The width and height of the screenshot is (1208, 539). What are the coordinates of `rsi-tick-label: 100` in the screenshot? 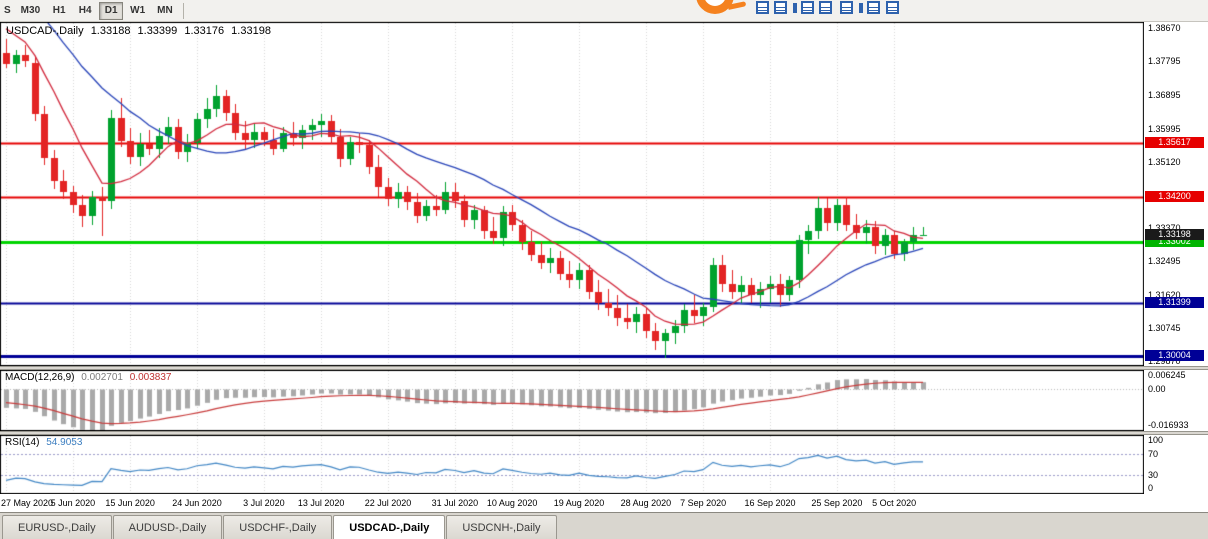 It's located at (1156, 440).